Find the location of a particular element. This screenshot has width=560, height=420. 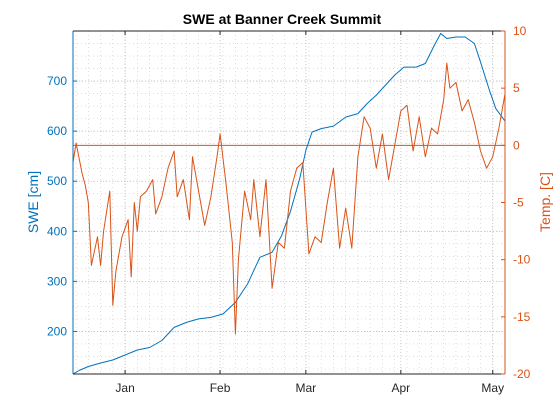

y-right-tick-label: 0 is located at coordinates (516, 145).